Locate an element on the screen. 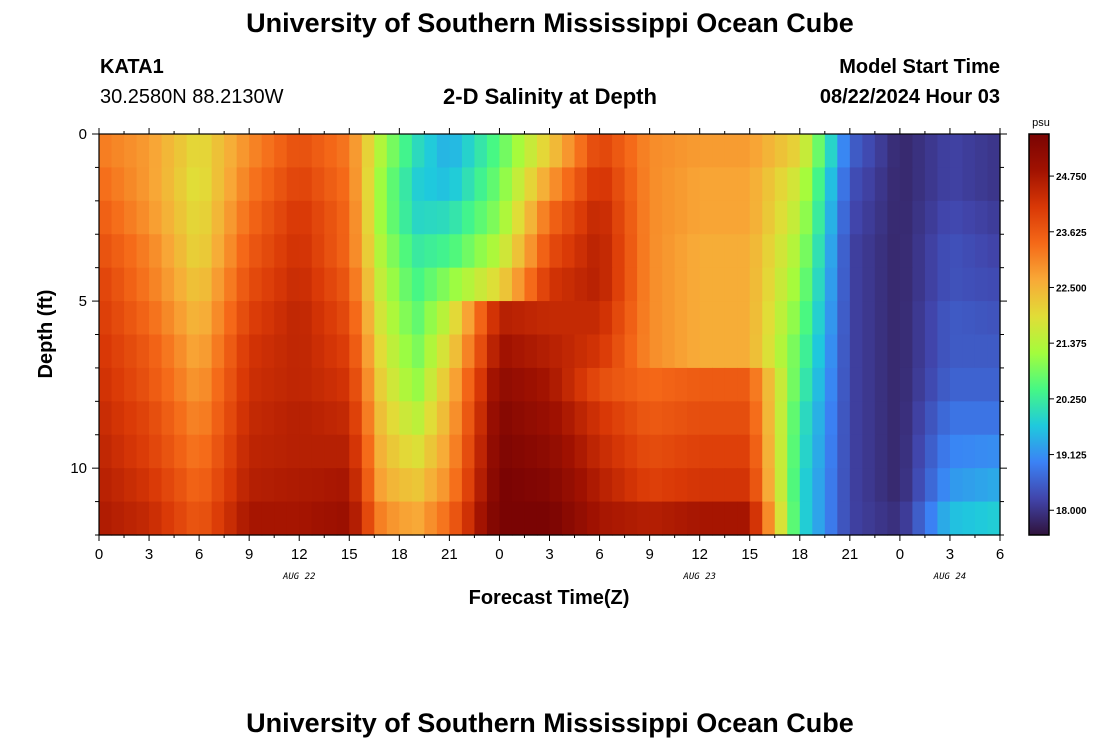 The width and height of the screenshot is (1100, 750). colorbar-tick-label: 21.375 is located at coordinates (1071, 344).